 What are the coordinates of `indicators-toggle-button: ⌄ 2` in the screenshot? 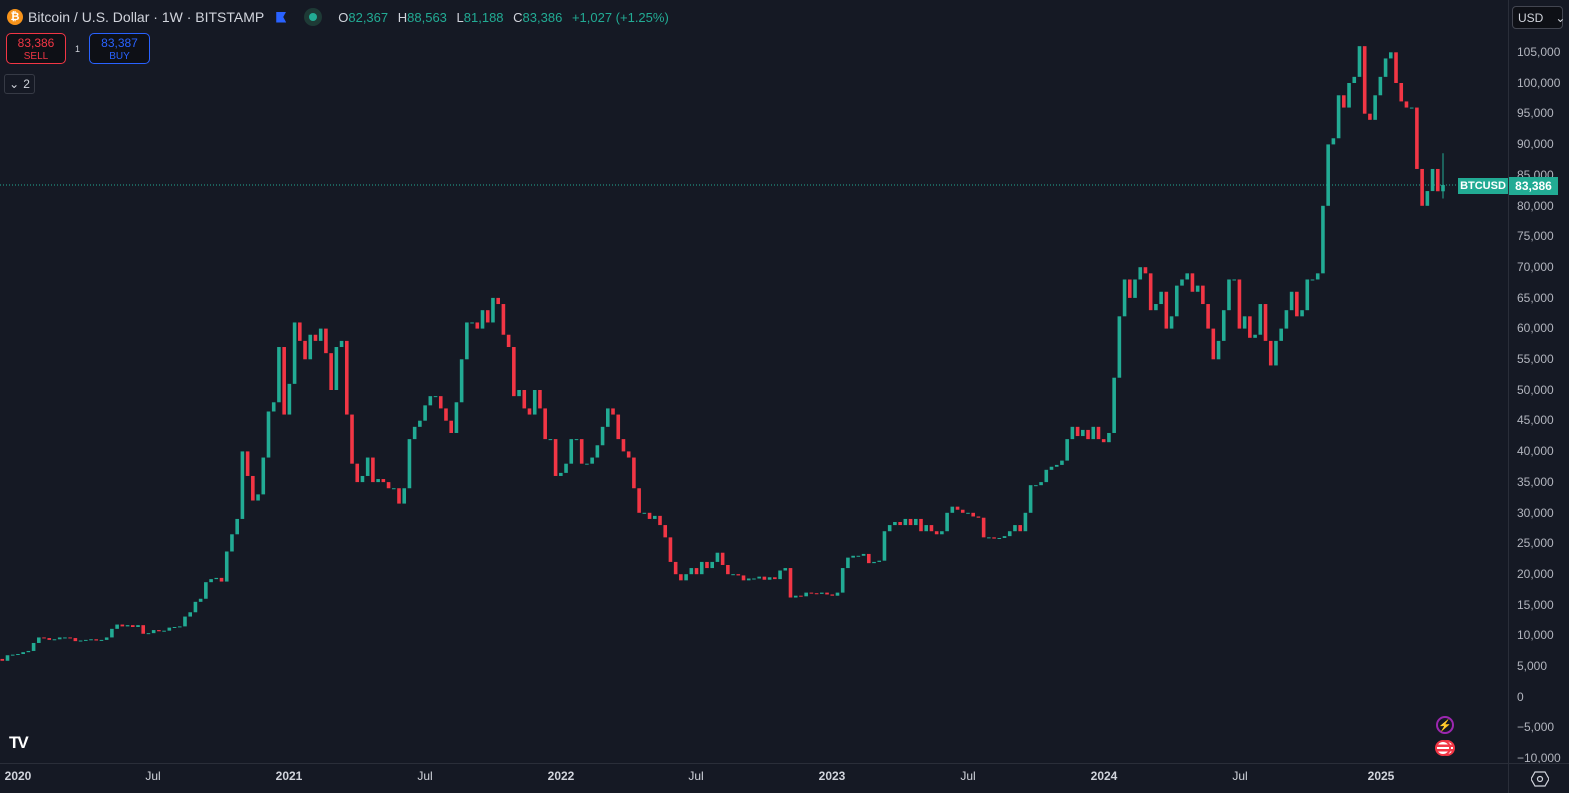 It's located at (19, 84).